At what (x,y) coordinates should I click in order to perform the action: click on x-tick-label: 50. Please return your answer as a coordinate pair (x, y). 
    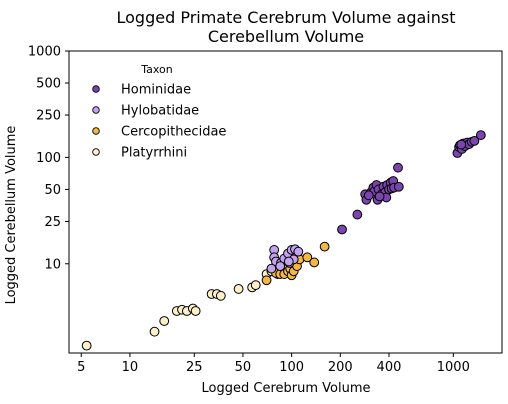
    Looking at the image, I should click on (243, 367).